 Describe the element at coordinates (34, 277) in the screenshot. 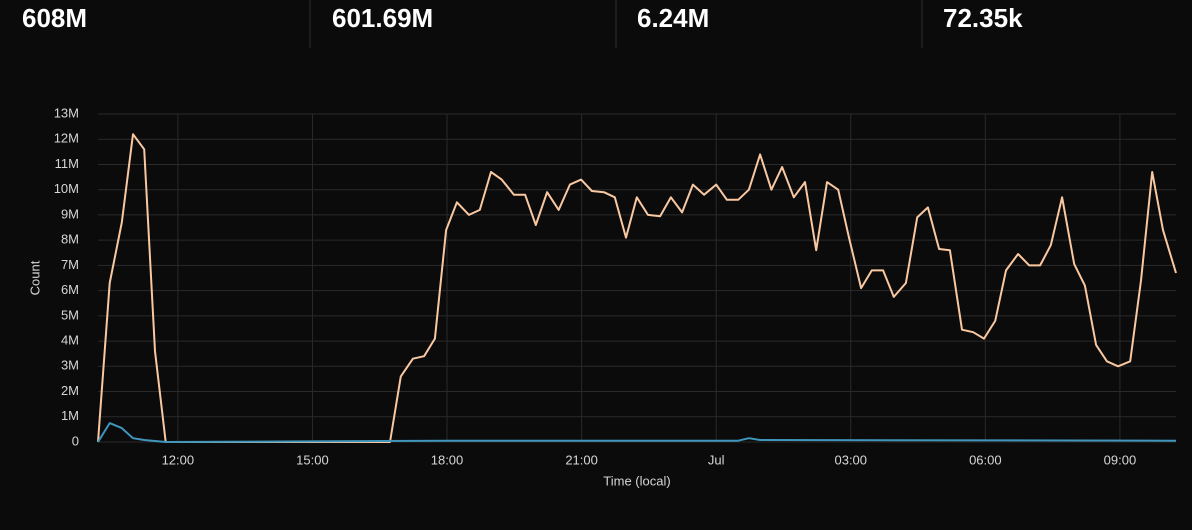

I see `y-axis-label: Count` at that location.